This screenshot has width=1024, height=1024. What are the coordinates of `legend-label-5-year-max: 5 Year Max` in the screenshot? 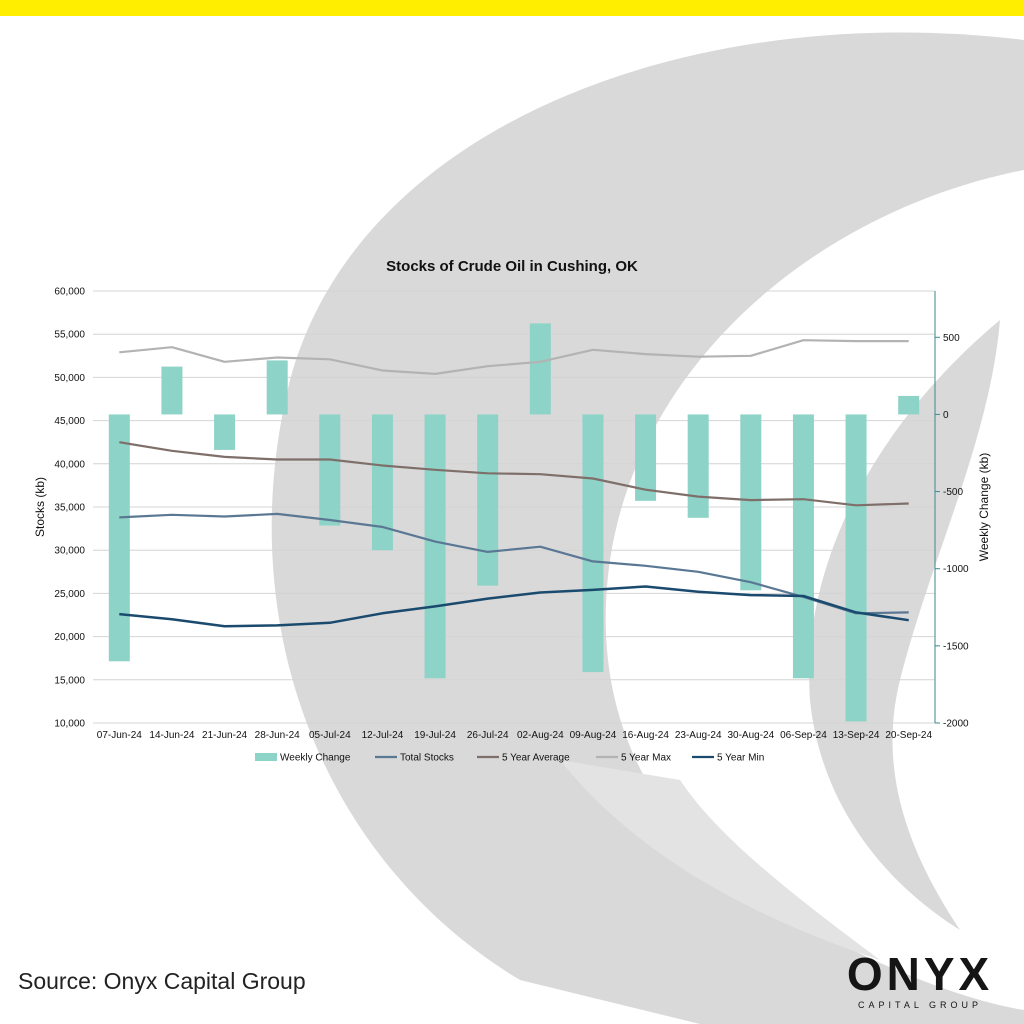 It's located at (646, 758).